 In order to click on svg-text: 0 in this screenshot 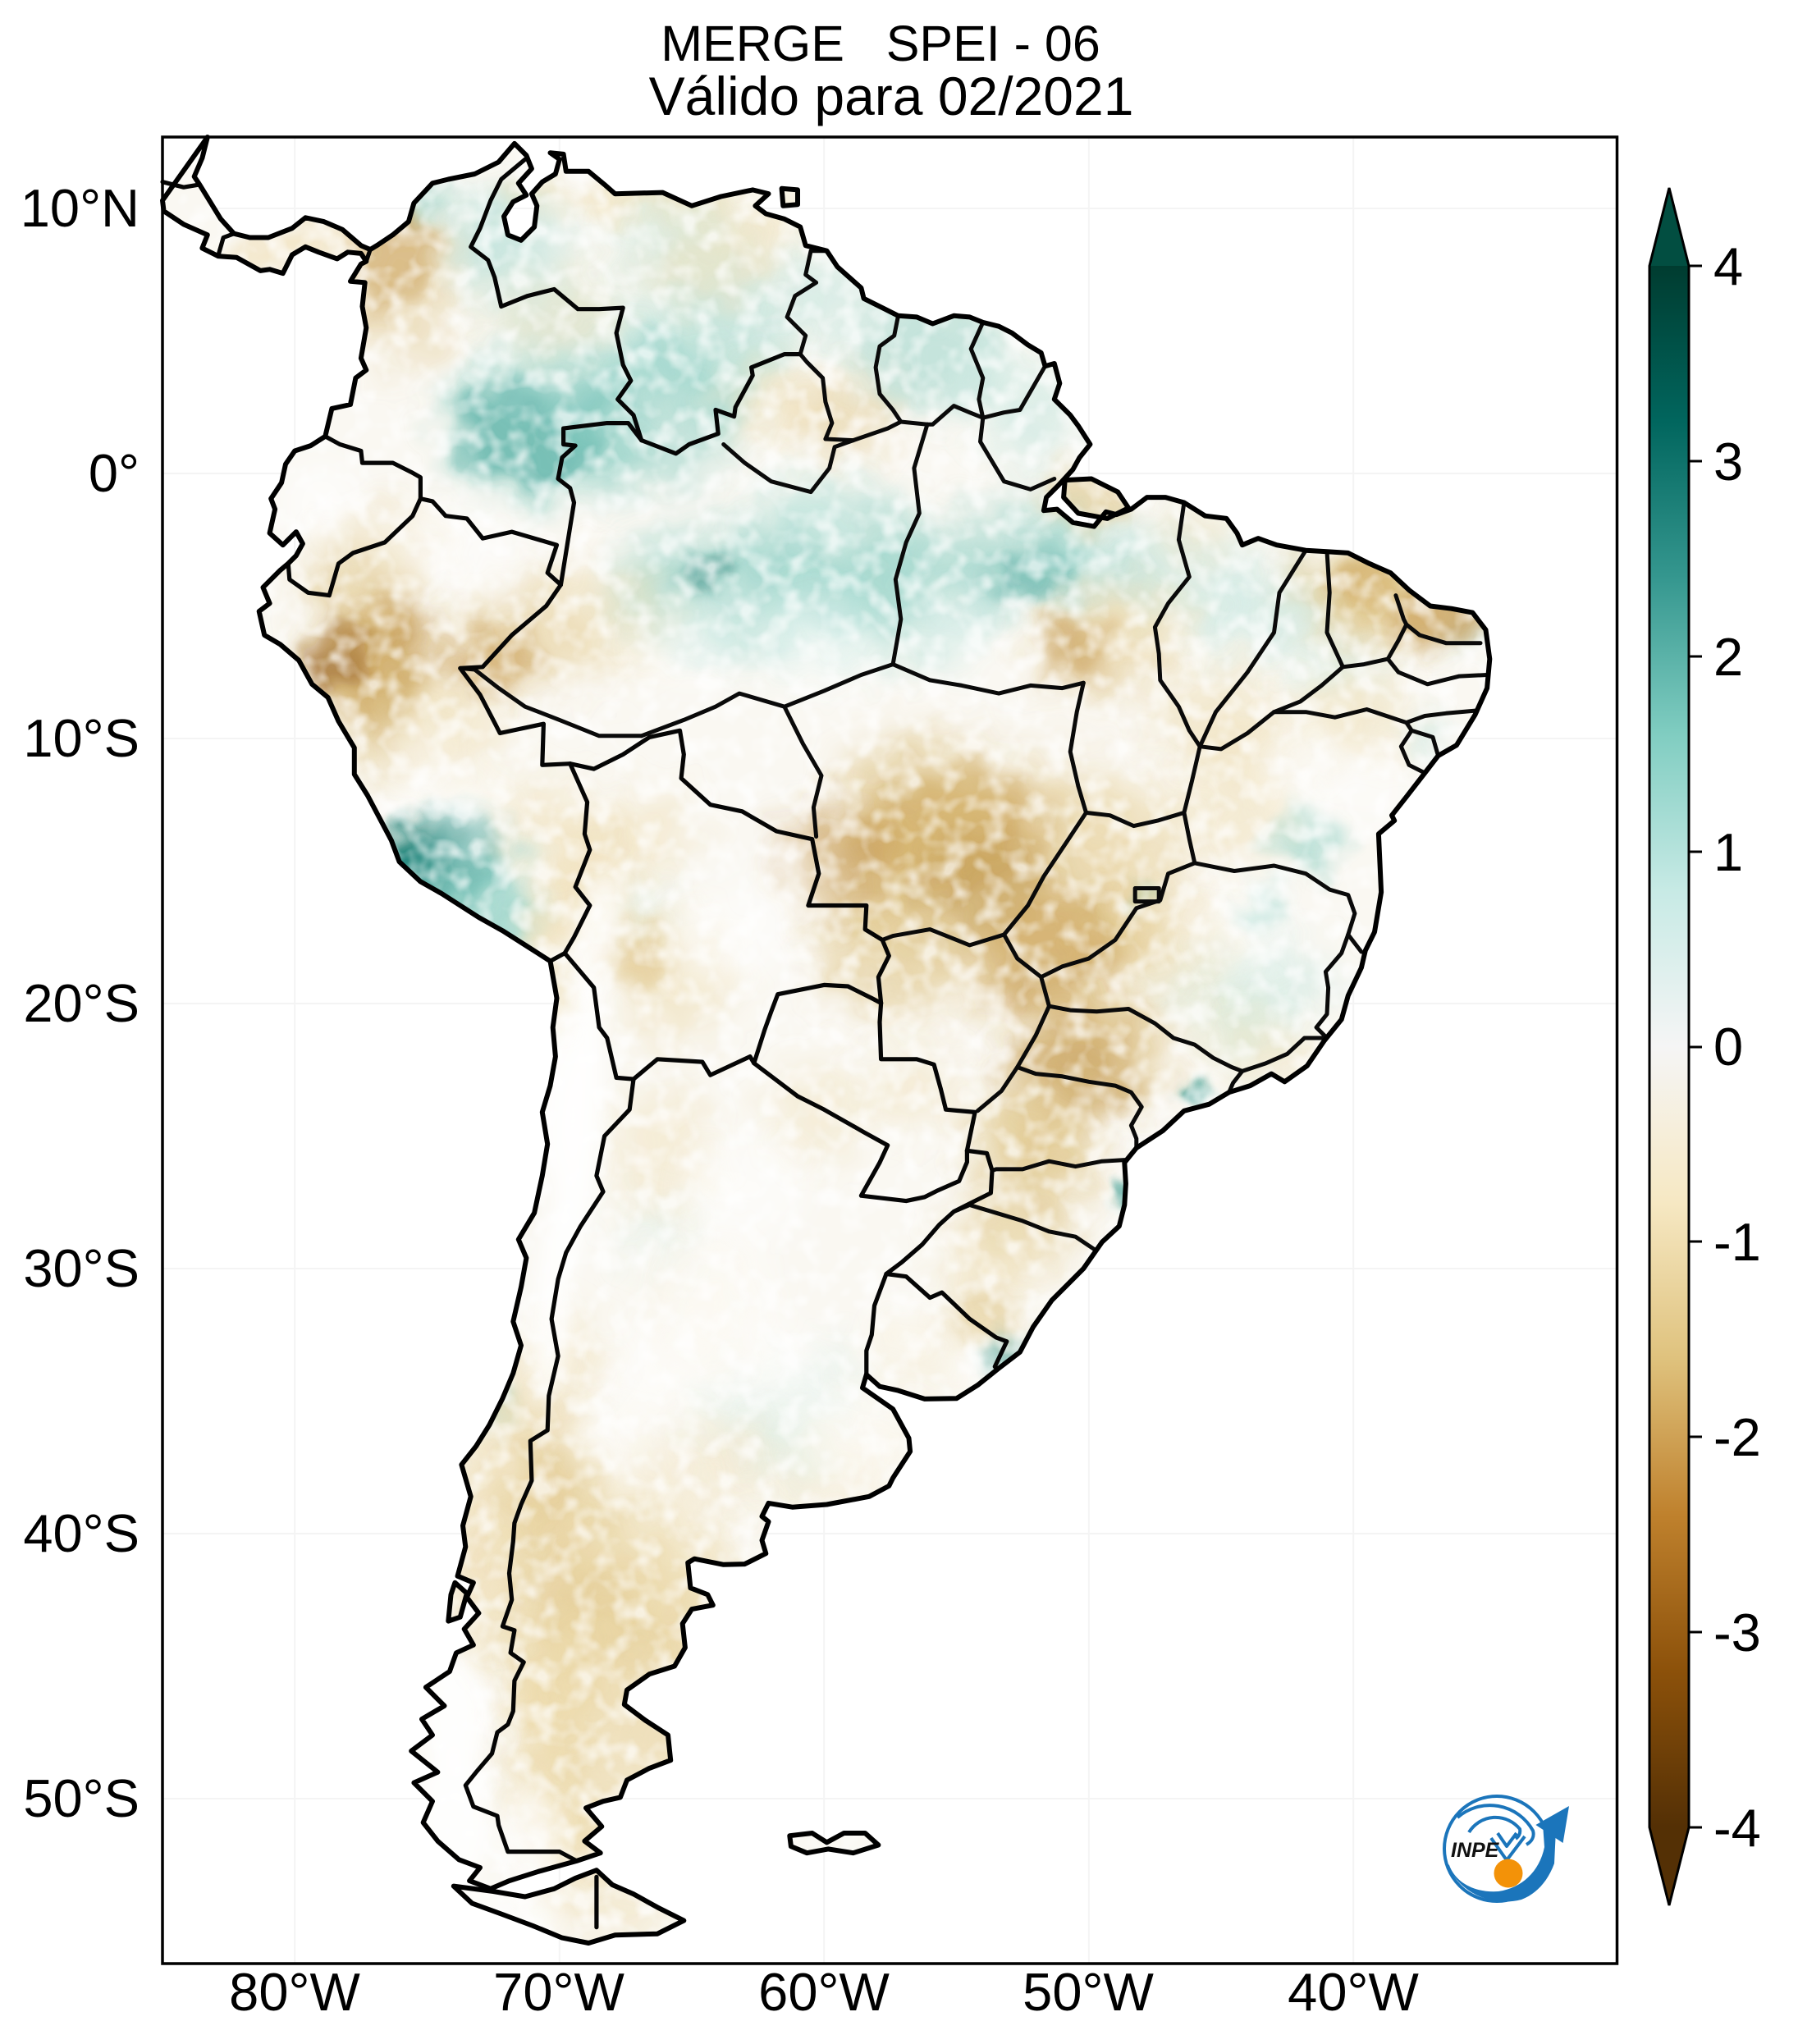, I will do `click(1728, 1047)`.